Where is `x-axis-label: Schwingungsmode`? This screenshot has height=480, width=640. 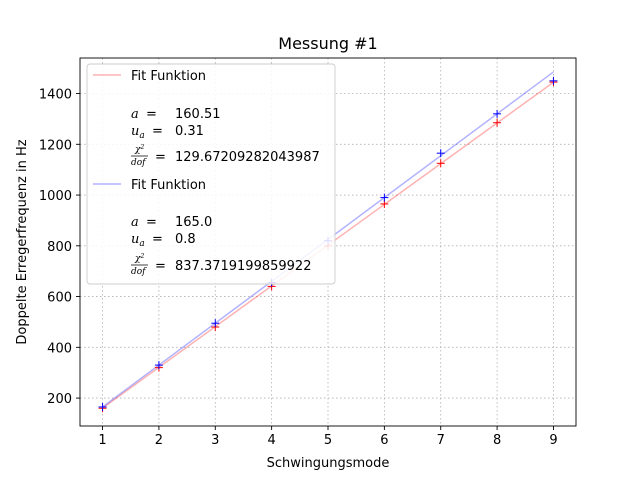
x-axis-label: Schwingungsmode is located at coordinates (328, 463).